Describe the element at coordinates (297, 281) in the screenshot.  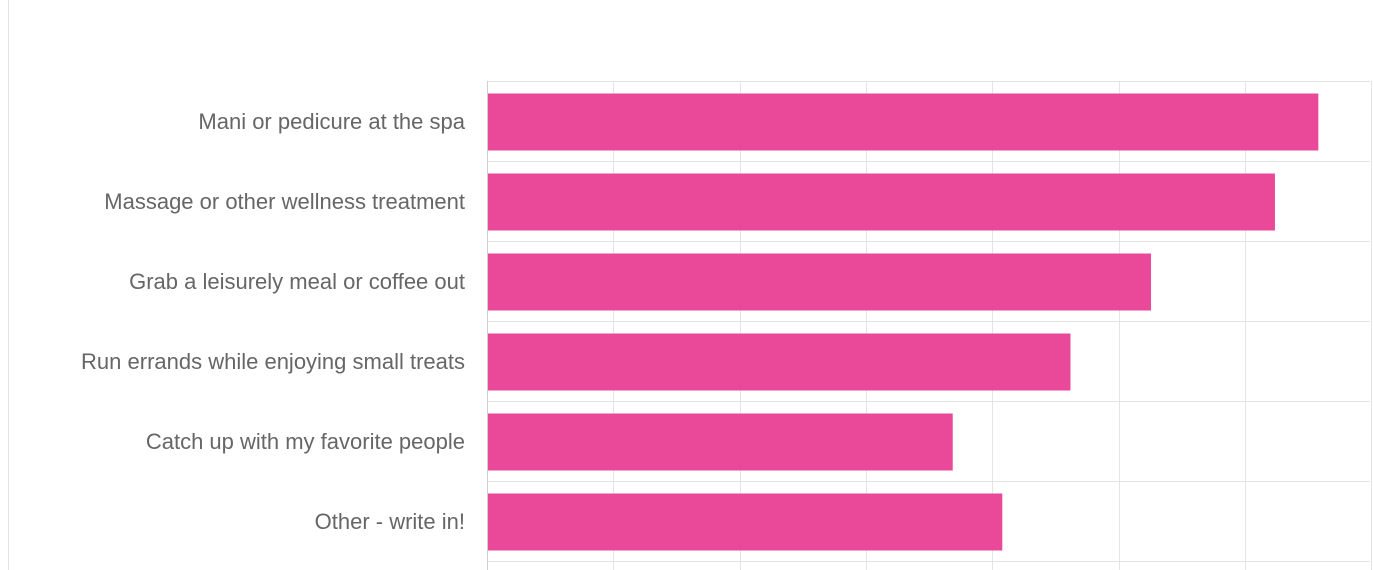
I see `category-label: Grab a leisurely meal or coffee out` at that location.